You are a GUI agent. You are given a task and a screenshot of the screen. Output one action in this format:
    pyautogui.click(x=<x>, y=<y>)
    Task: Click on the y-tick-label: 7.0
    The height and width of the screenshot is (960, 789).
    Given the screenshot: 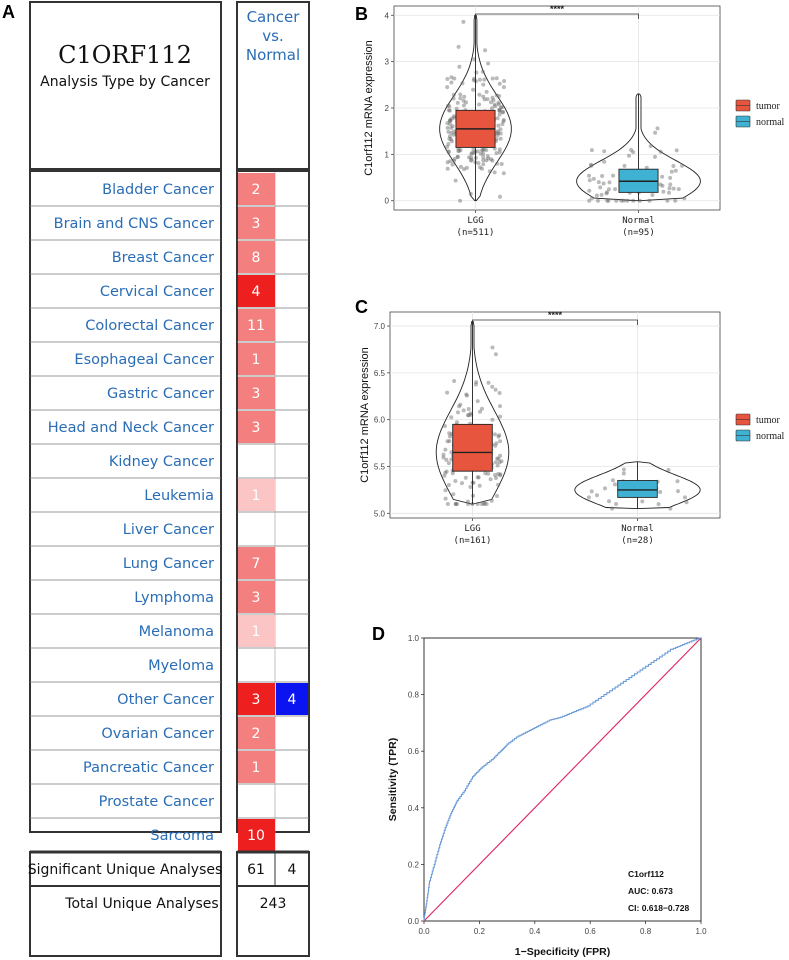 What is the action you would take?
    pyautogui.click(x=380, y=326)
    